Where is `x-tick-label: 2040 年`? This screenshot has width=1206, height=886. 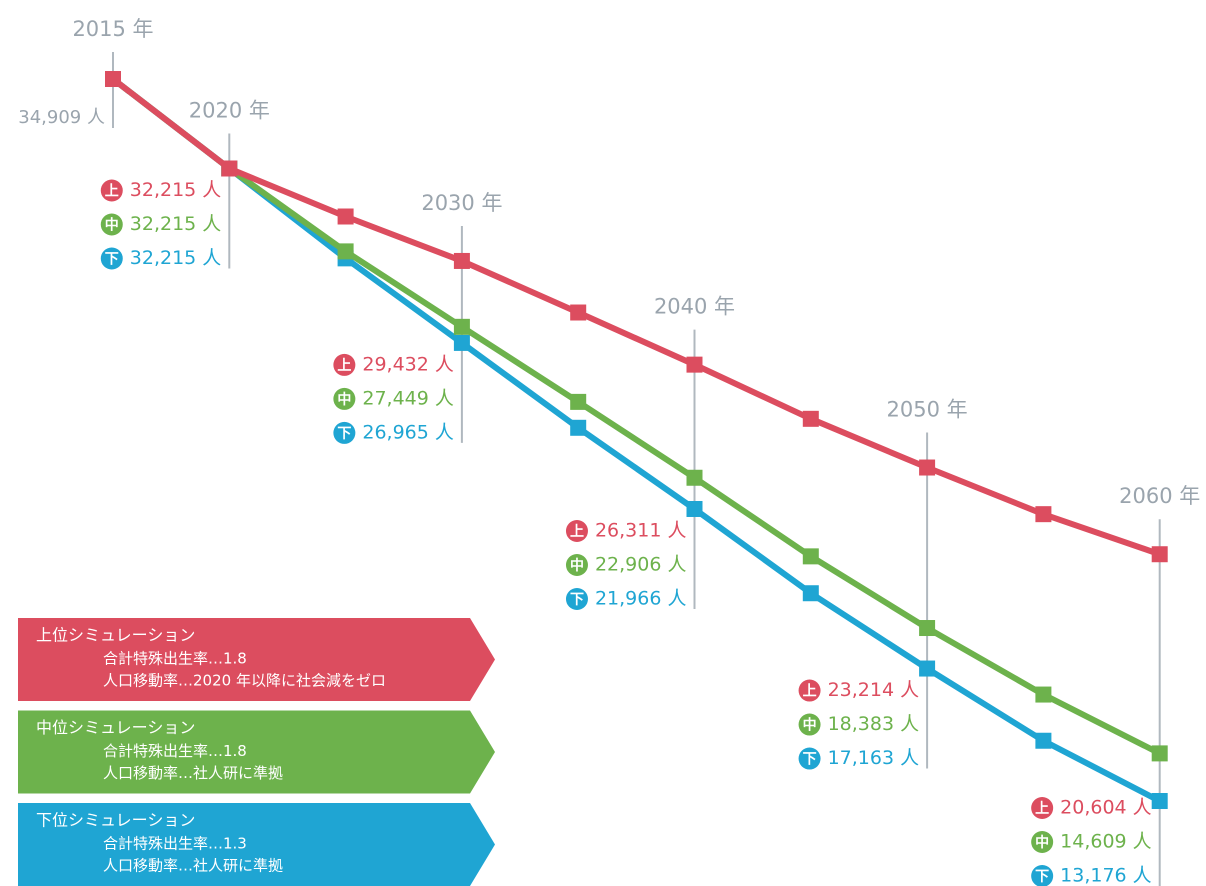 x-tick-label: 2040 年 is located at coordinates (694, 307).